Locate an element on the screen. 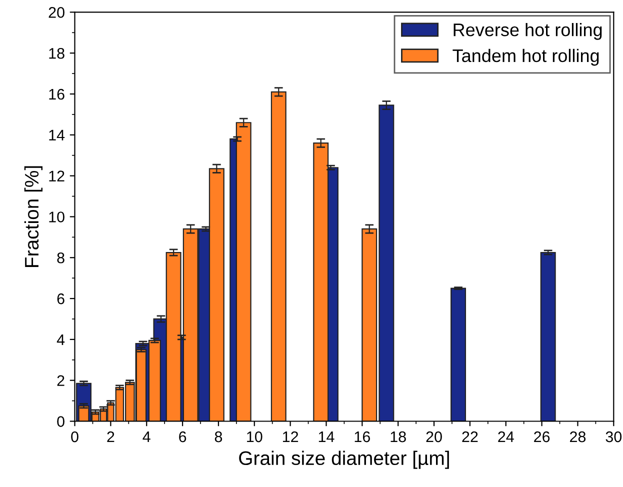  x-tick-label: 26 is located at coordinates (542, 436).